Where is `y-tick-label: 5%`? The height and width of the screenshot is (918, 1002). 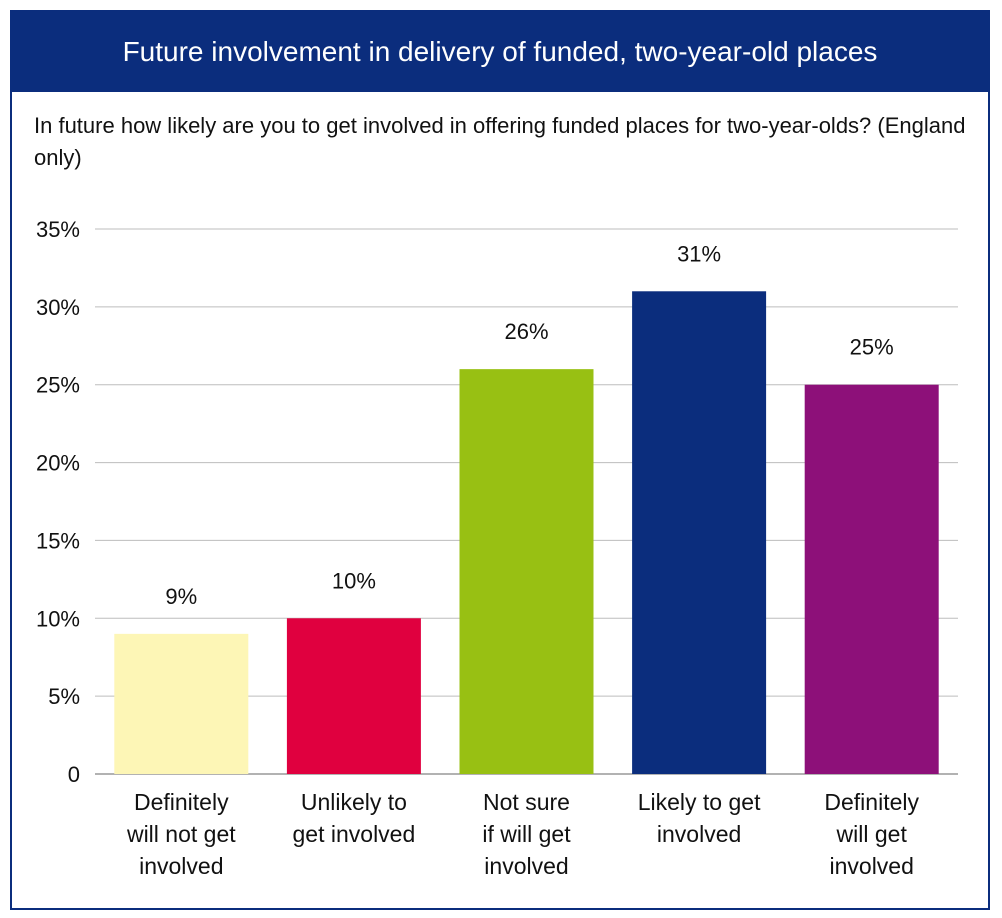 y-tick-label: 5% is located at coordinates (64, 696).